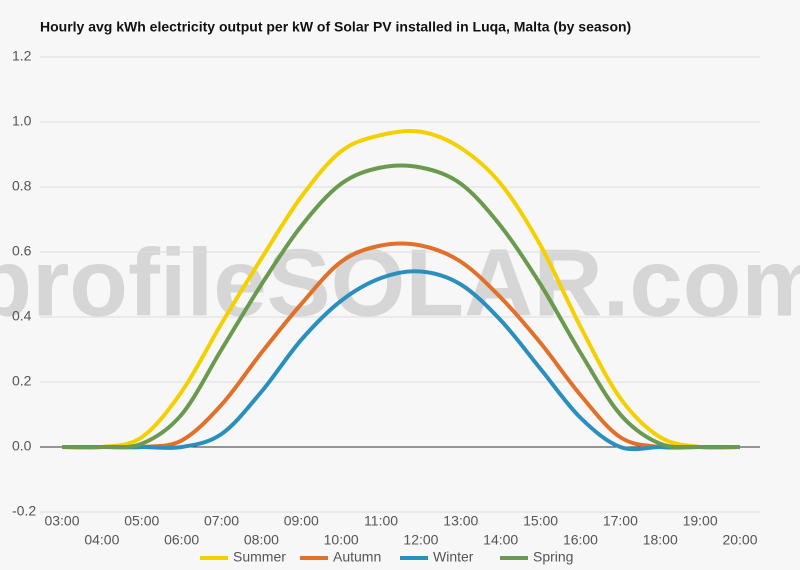 Image resolution: width=800 pixels, height=570 pixels. What do you see at coordinates (739, 540) in the screenshot?
I see `x-tick-label: 20:00` at bounding box center [739, 540].